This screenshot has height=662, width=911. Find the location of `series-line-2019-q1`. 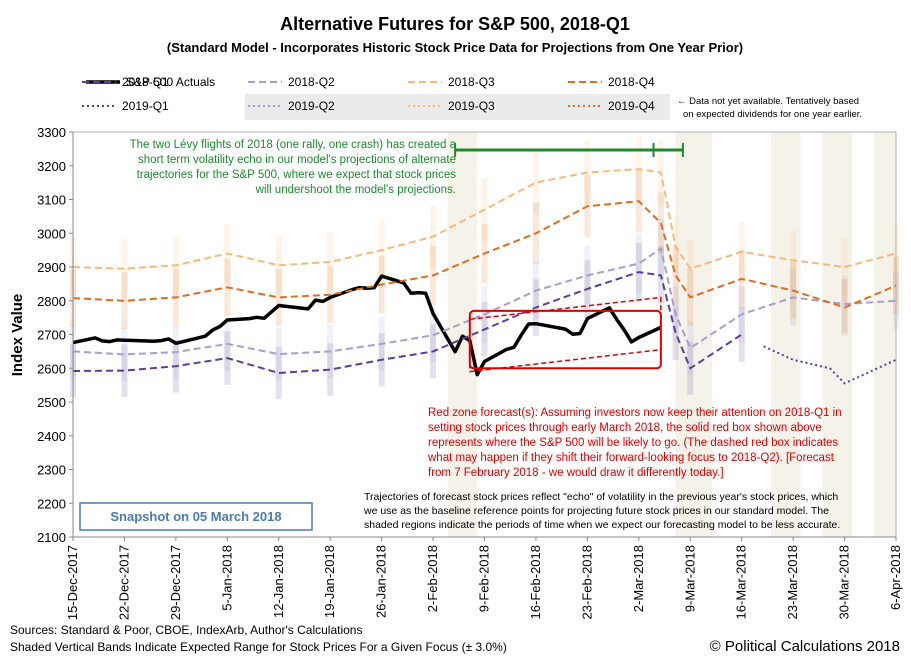

series-line-2019-q1 is located at coordinates (830, 365).